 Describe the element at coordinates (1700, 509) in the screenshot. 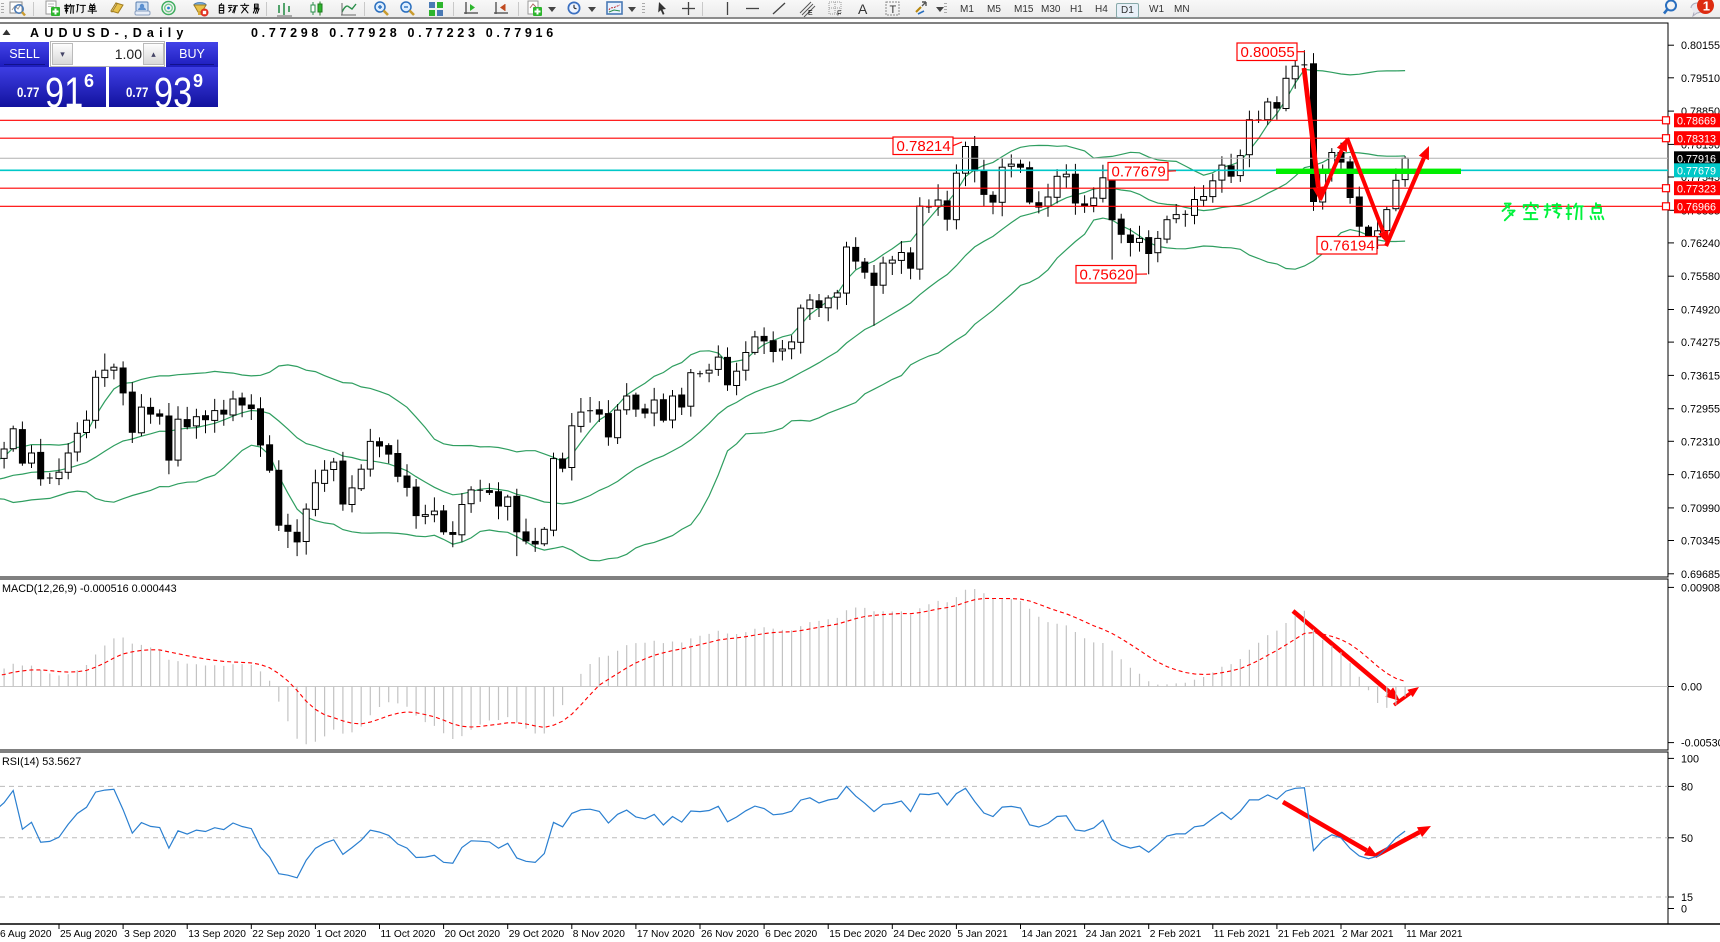

I see `svg-text: 0.70990` at that location.